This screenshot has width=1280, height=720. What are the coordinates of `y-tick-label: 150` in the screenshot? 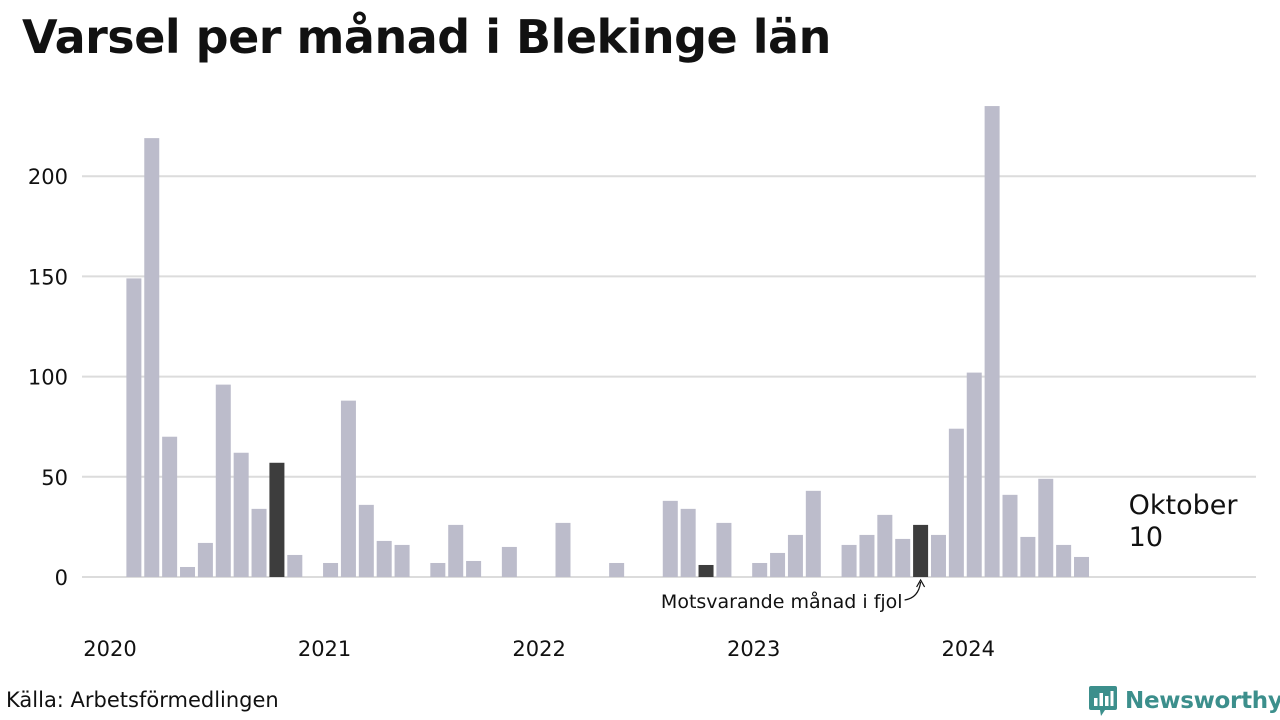 It's located at (48, 277).